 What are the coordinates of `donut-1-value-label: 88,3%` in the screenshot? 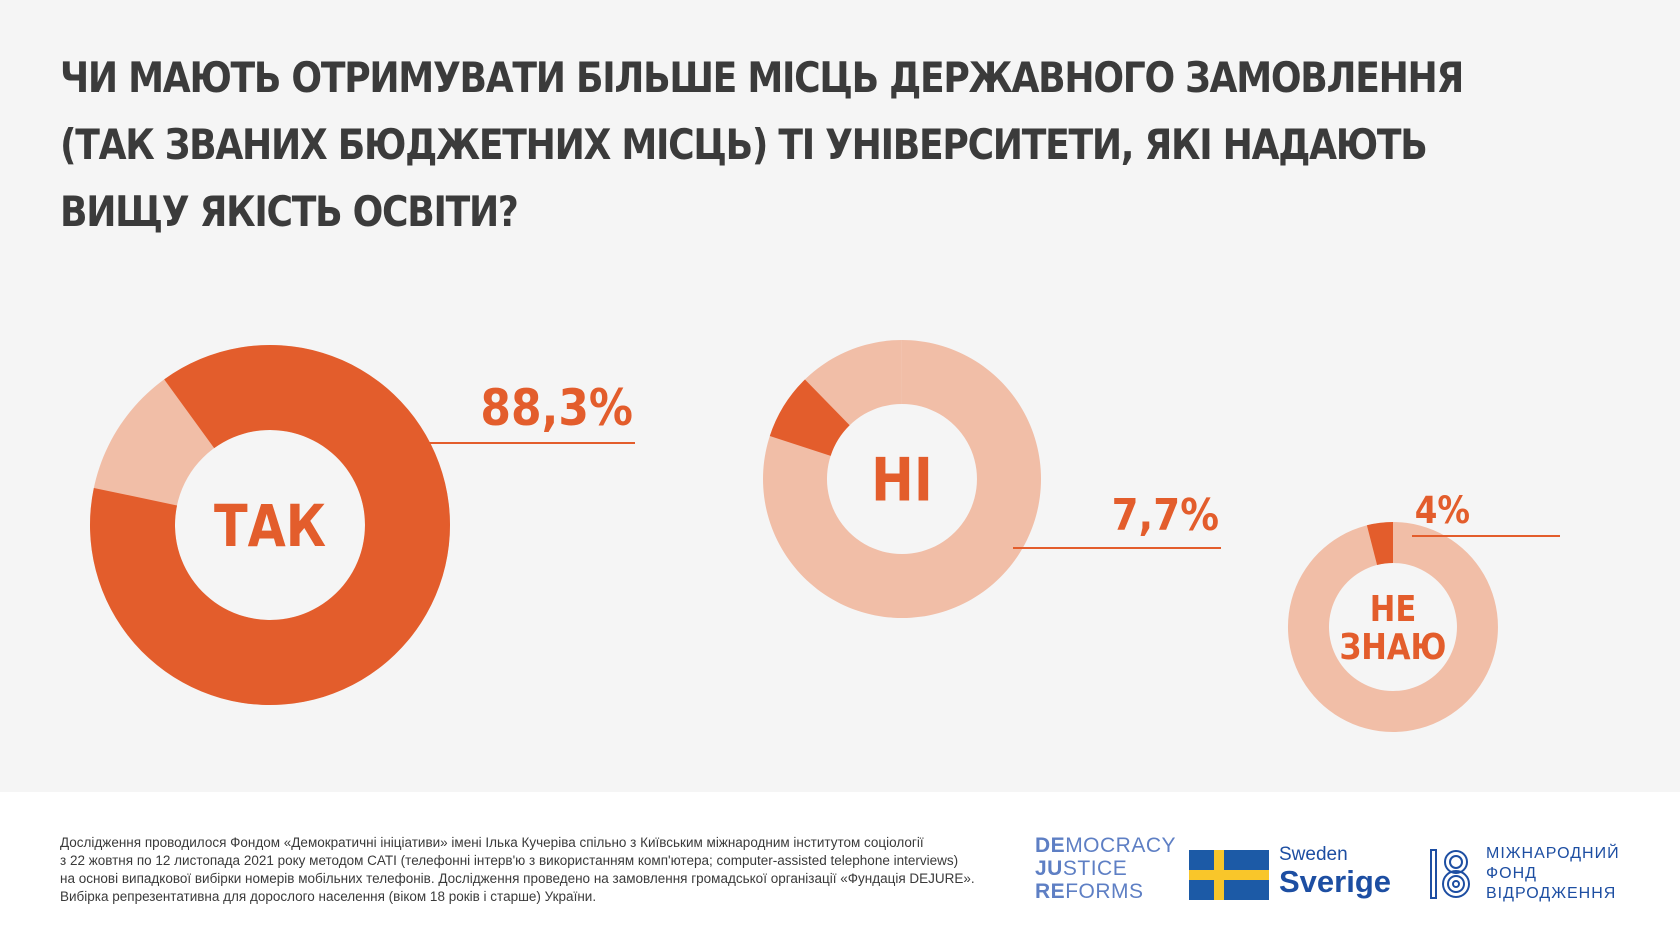 It's located at (556, 408).